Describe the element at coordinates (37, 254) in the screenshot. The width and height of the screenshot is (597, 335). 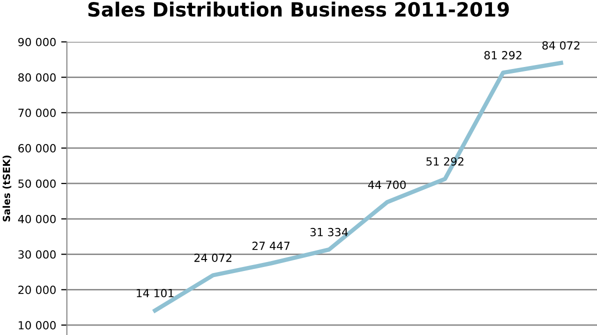
I see `y-tick-label: 30 000` at that location.